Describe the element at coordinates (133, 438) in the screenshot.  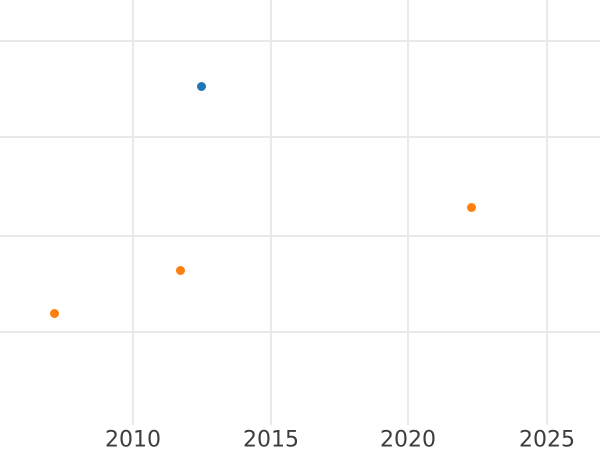
I see `x-tick-label: 2010` at that location.